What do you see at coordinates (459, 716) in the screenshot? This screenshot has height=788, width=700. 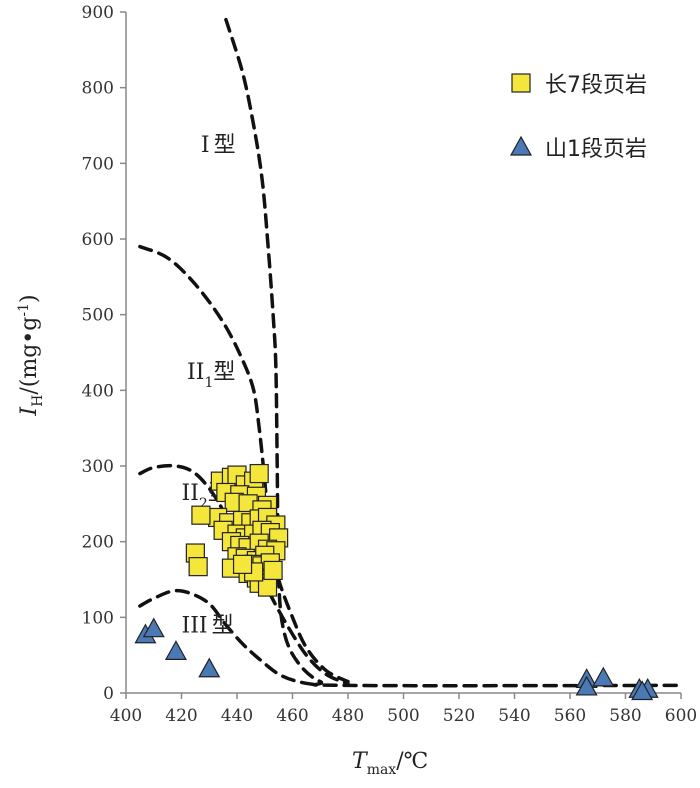 I see `x-tick-label: 520` at bounding box center [459, 716].